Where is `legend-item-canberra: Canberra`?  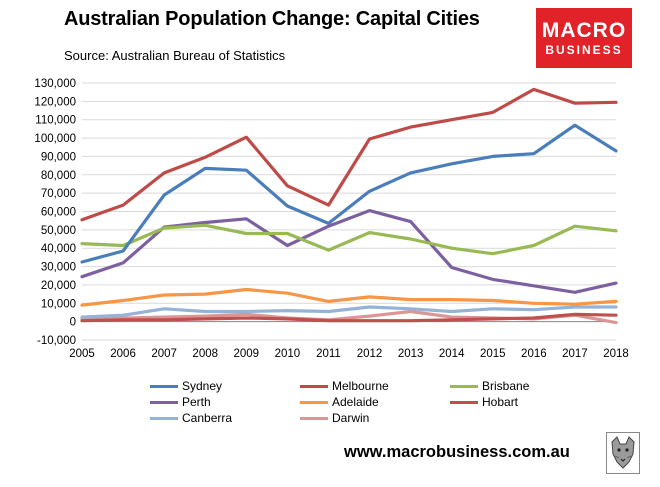
legend-item-canberra: Canberra is located at coordinates (191, 418).